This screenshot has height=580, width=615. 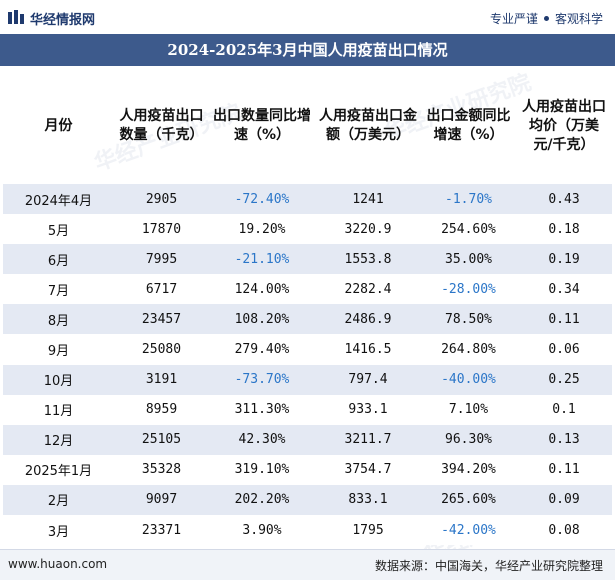 I want to click on table-row: 11月 8959 311.30% 933.1 7.10% 0.1, so click(x=307, y=409).